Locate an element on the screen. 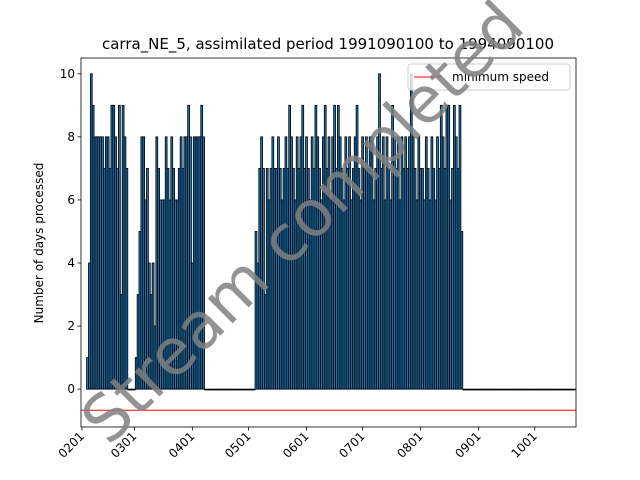 The height and width of the screenshot is (480, 640). y-axis-label: Number of days processed is located at coordinates (39, 243).